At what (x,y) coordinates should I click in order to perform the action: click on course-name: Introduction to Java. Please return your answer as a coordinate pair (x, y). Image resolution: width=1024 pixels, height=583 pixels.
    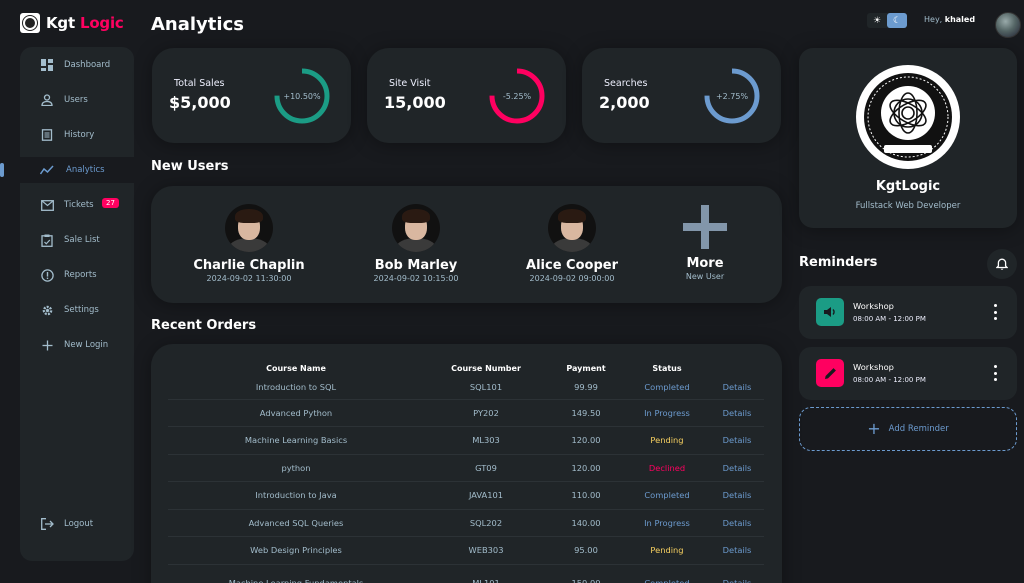
    Looking at the image, I should click on (296, 495).